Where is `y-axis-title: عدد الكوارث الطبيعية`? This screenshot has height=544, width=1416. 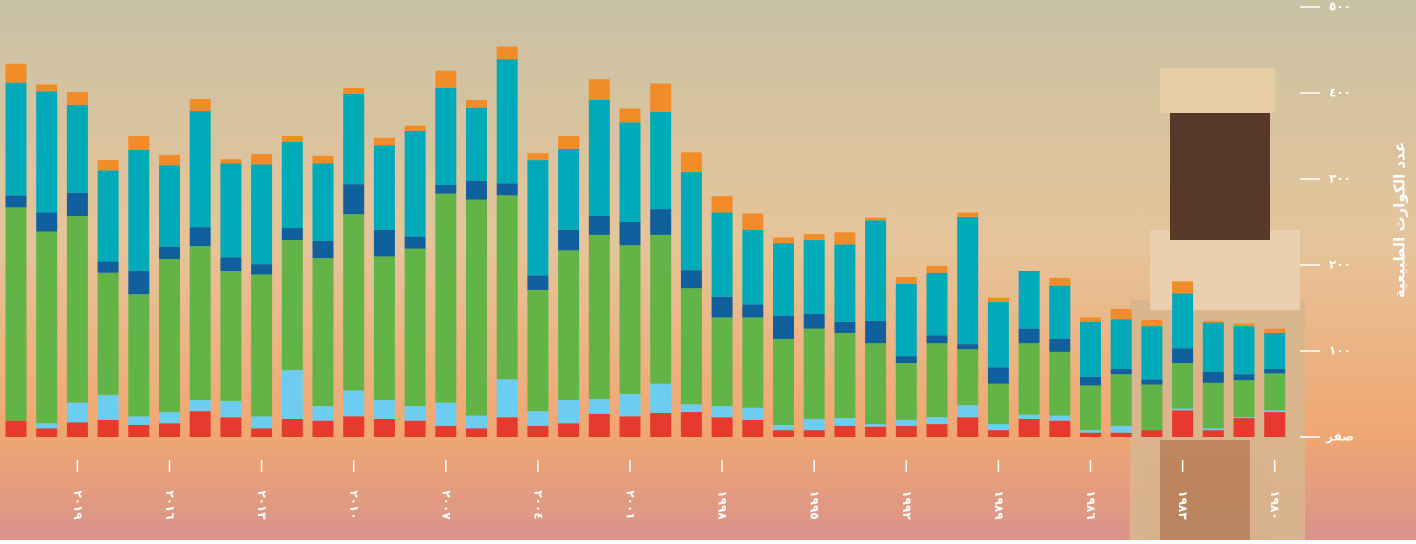
y-axis-title: عدد الكوارث الطبيعية is located at coordinates (1400, 220).